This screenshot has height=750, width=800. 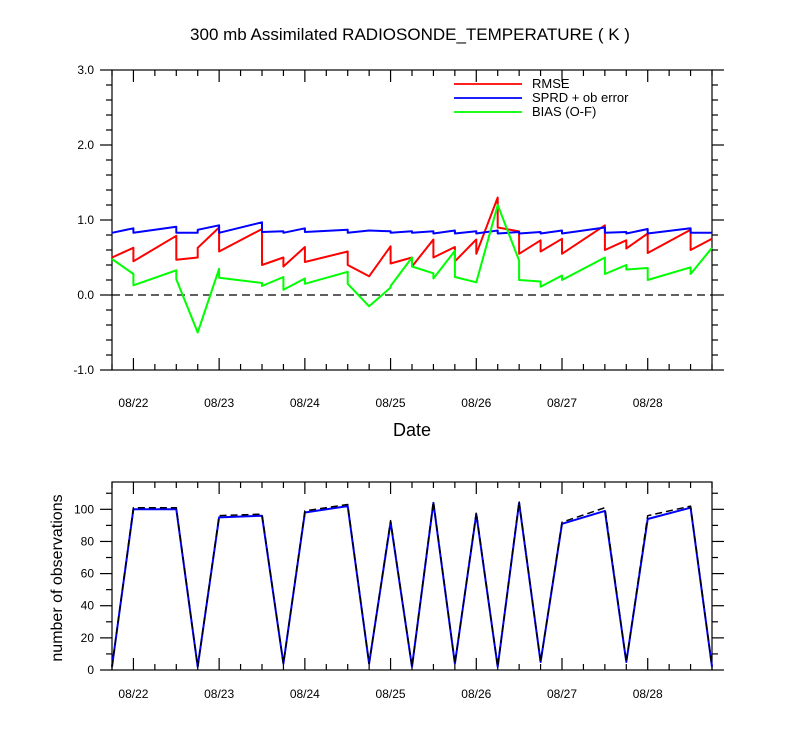 What do you see at coordinates (85, 145) in the screenshot?
I see `y-tick-label: 2.0` at bounding box center [85, 145].